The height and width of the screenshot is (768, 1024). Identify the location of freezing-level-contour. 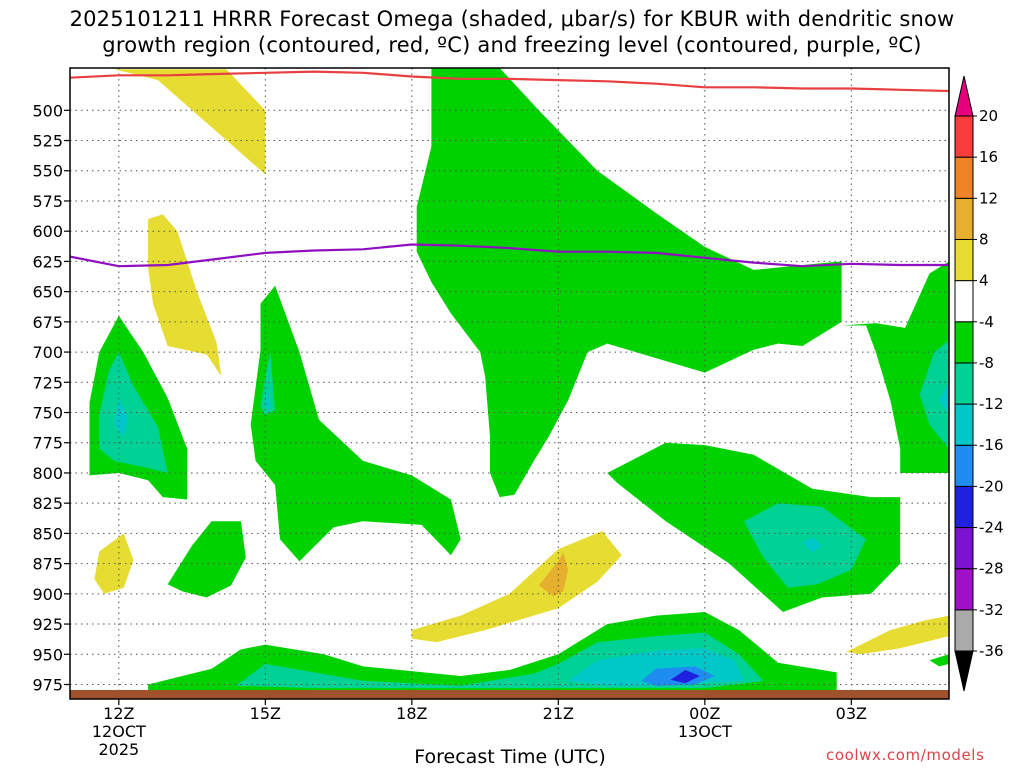
(509, 255).